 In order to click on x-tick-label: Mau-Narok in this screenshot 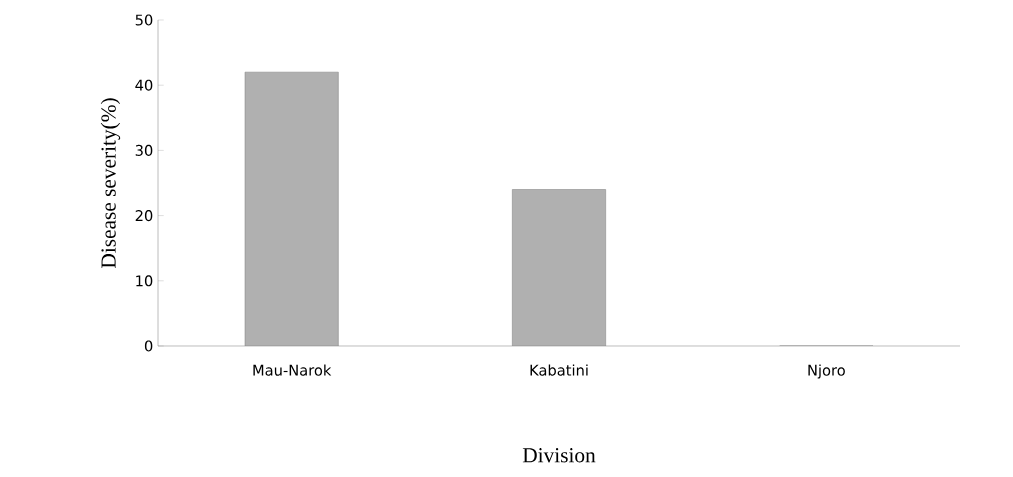, I will do `click(292, 370)`.